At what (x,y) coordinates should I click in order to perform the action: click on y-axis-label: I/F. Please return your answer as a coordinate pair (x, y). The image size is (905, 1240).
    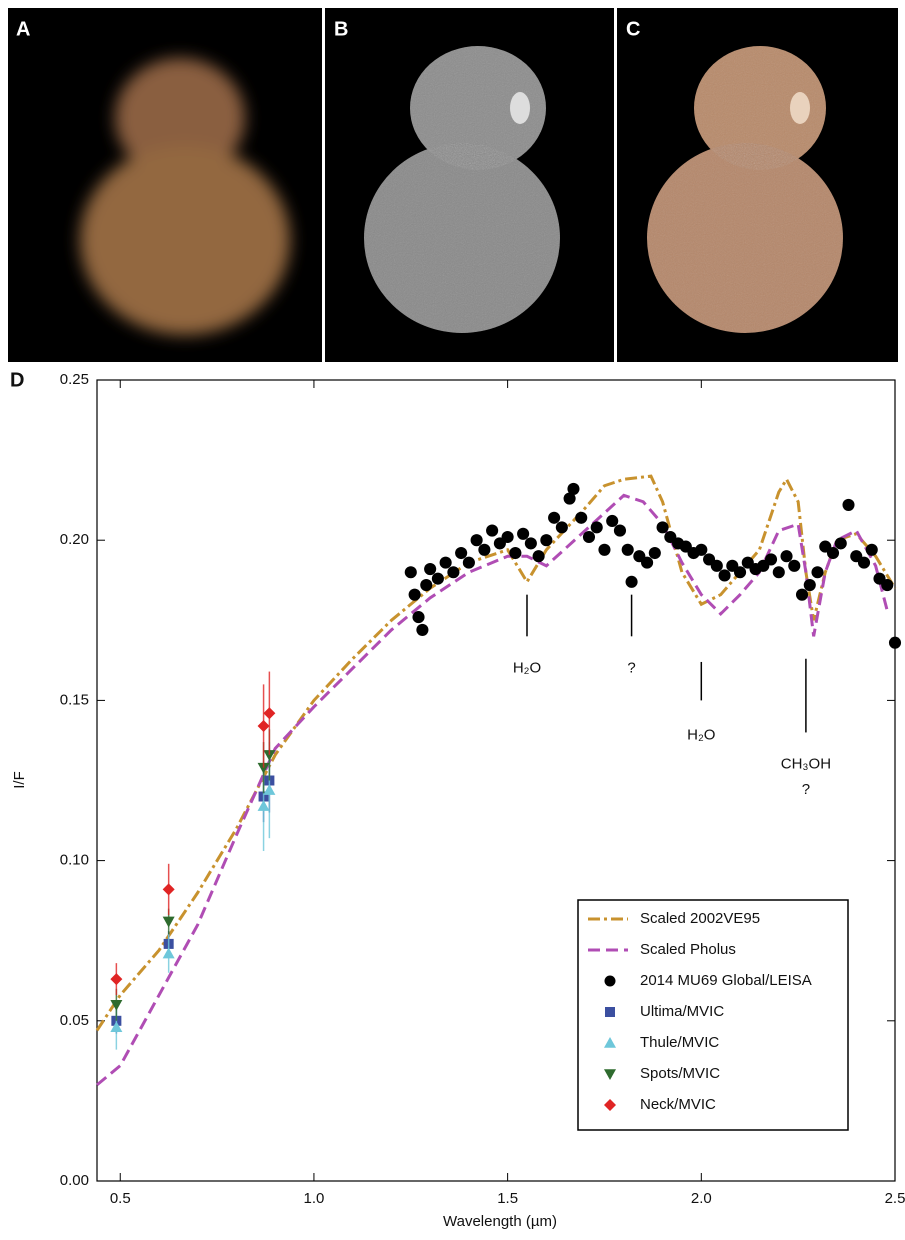
    Looking at the image, I should click on (19, 780).